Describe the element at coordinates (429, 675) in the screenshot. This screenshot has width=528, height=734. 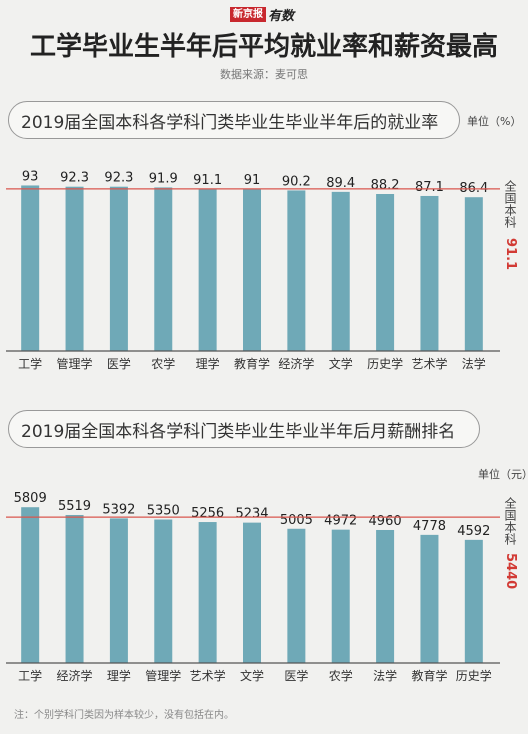
I see `category-label-10: 教育学` at that location.